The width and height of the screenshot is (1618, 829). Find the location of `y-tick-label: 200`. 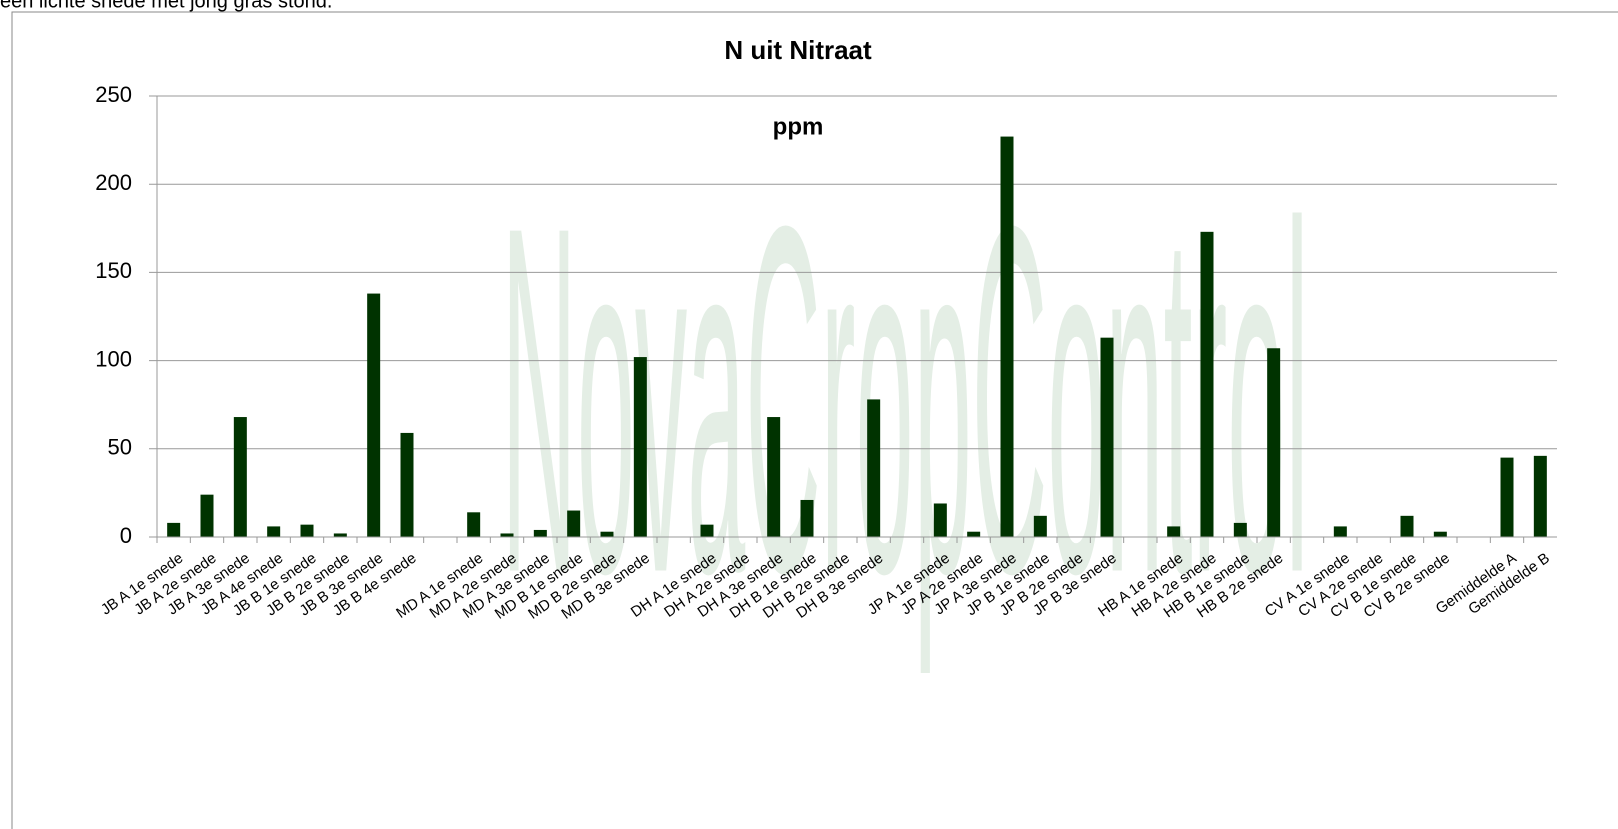

y-tick-label: 200 is located at coordinates (113, 182).